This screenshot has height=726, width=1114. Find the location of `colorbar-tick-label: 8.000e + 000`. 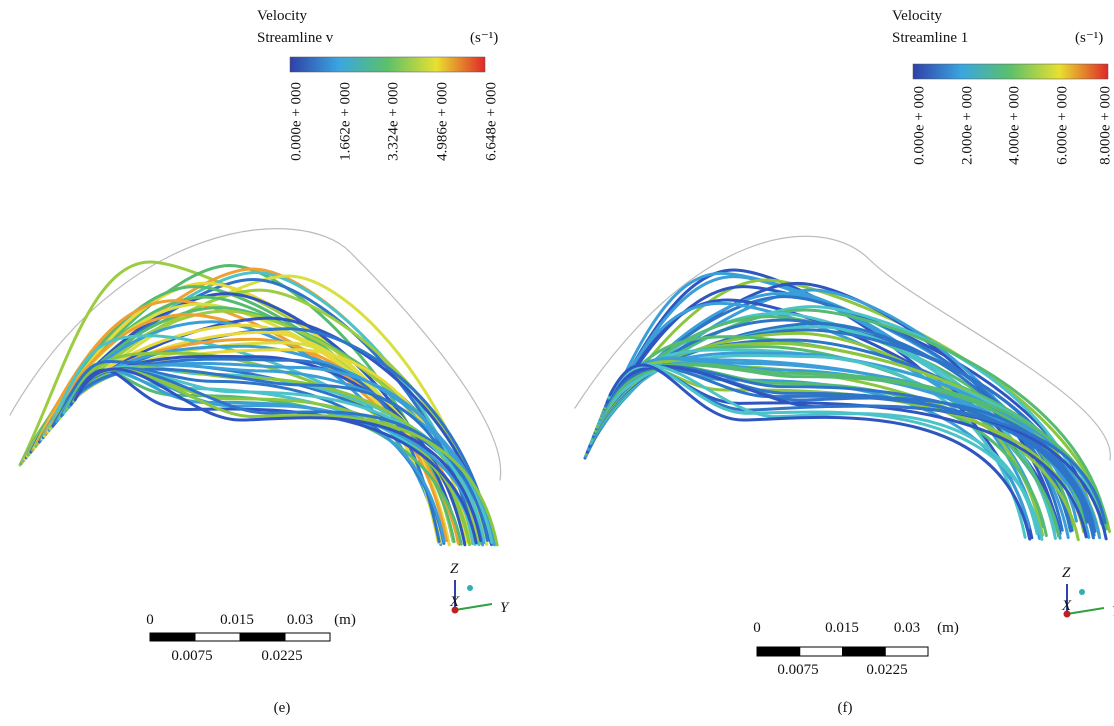

colorbar-tick-label: 8.000e + 000 is located at coordinates (1105, 125).